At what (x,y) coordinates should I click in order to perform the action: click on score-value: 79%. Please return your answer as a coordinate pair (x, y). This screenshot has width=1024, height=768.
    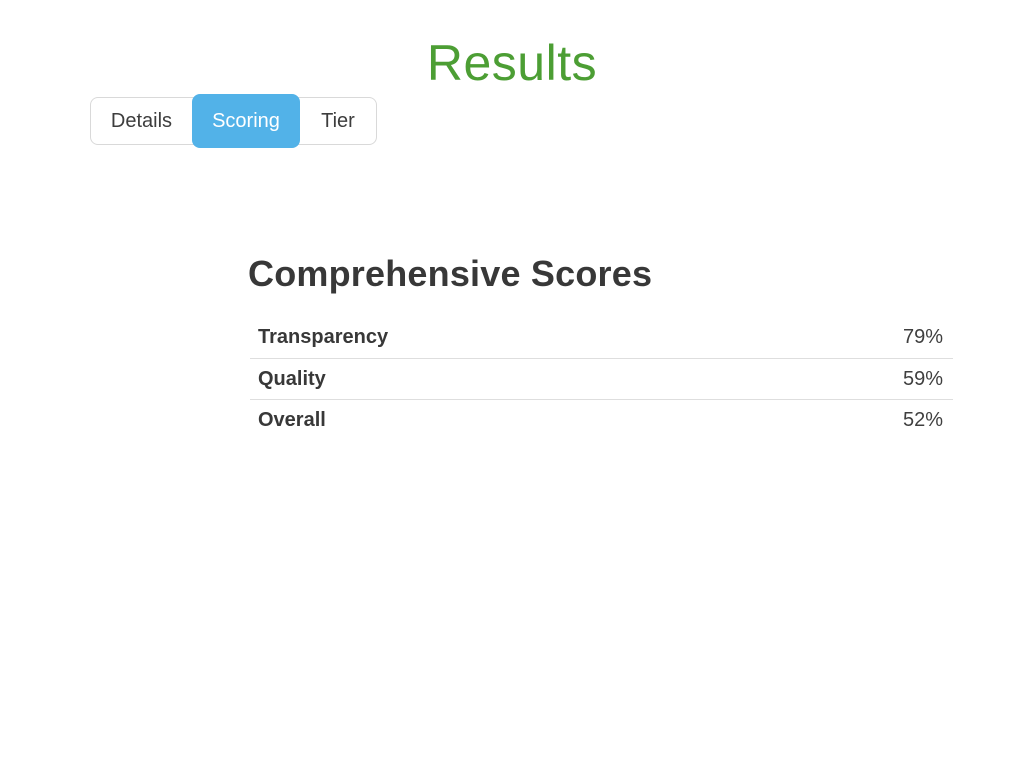
    Looking at the image, I should click on (922, 337).